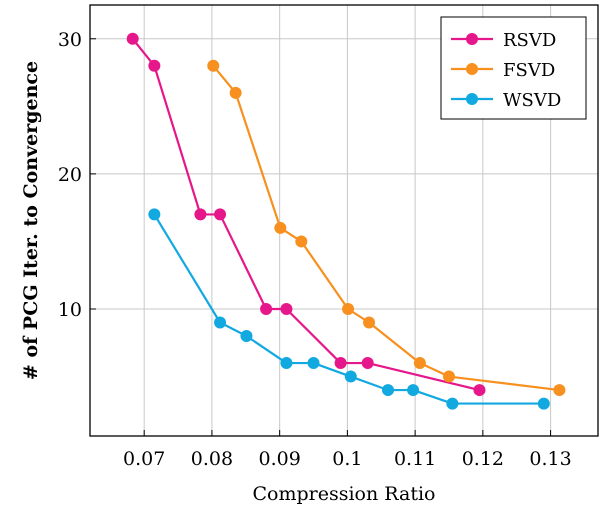  What do you see at coordinates (550, 459) in the screenshot?
I see `x-tick-label: 0.13` at bounding box center [550, 459].